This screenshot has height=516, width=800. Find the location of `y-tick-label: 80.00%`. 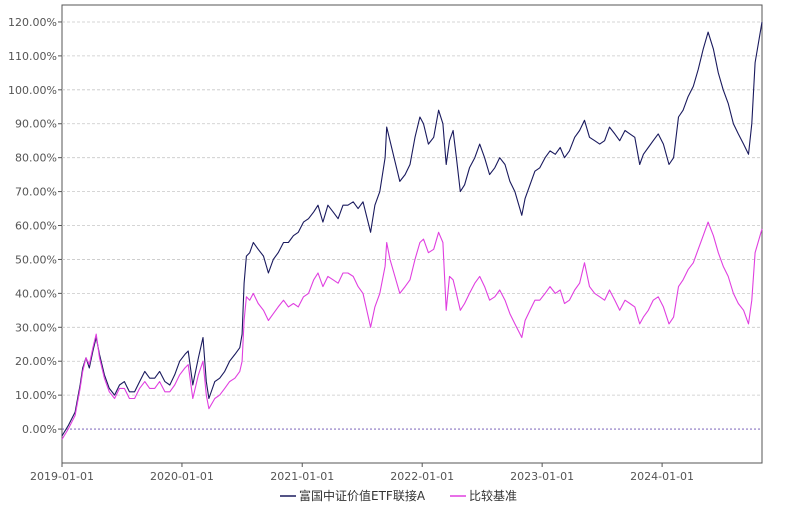

y-tick-label: 80.00% is located at coordinates (36, 158).